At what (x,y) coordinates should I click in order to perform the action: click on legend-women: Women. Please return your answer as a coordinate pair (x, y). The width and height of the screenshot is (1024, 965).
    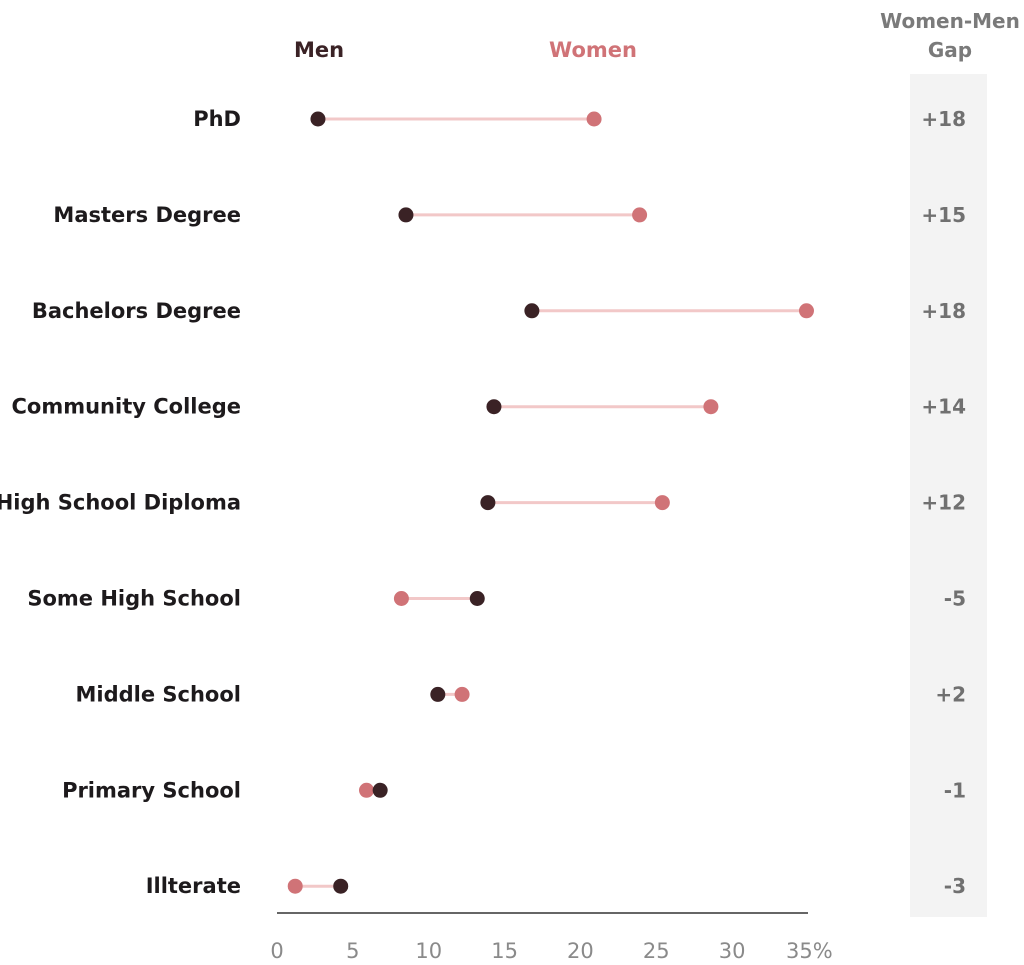
    Looking at the image, I should click on (593, 50).